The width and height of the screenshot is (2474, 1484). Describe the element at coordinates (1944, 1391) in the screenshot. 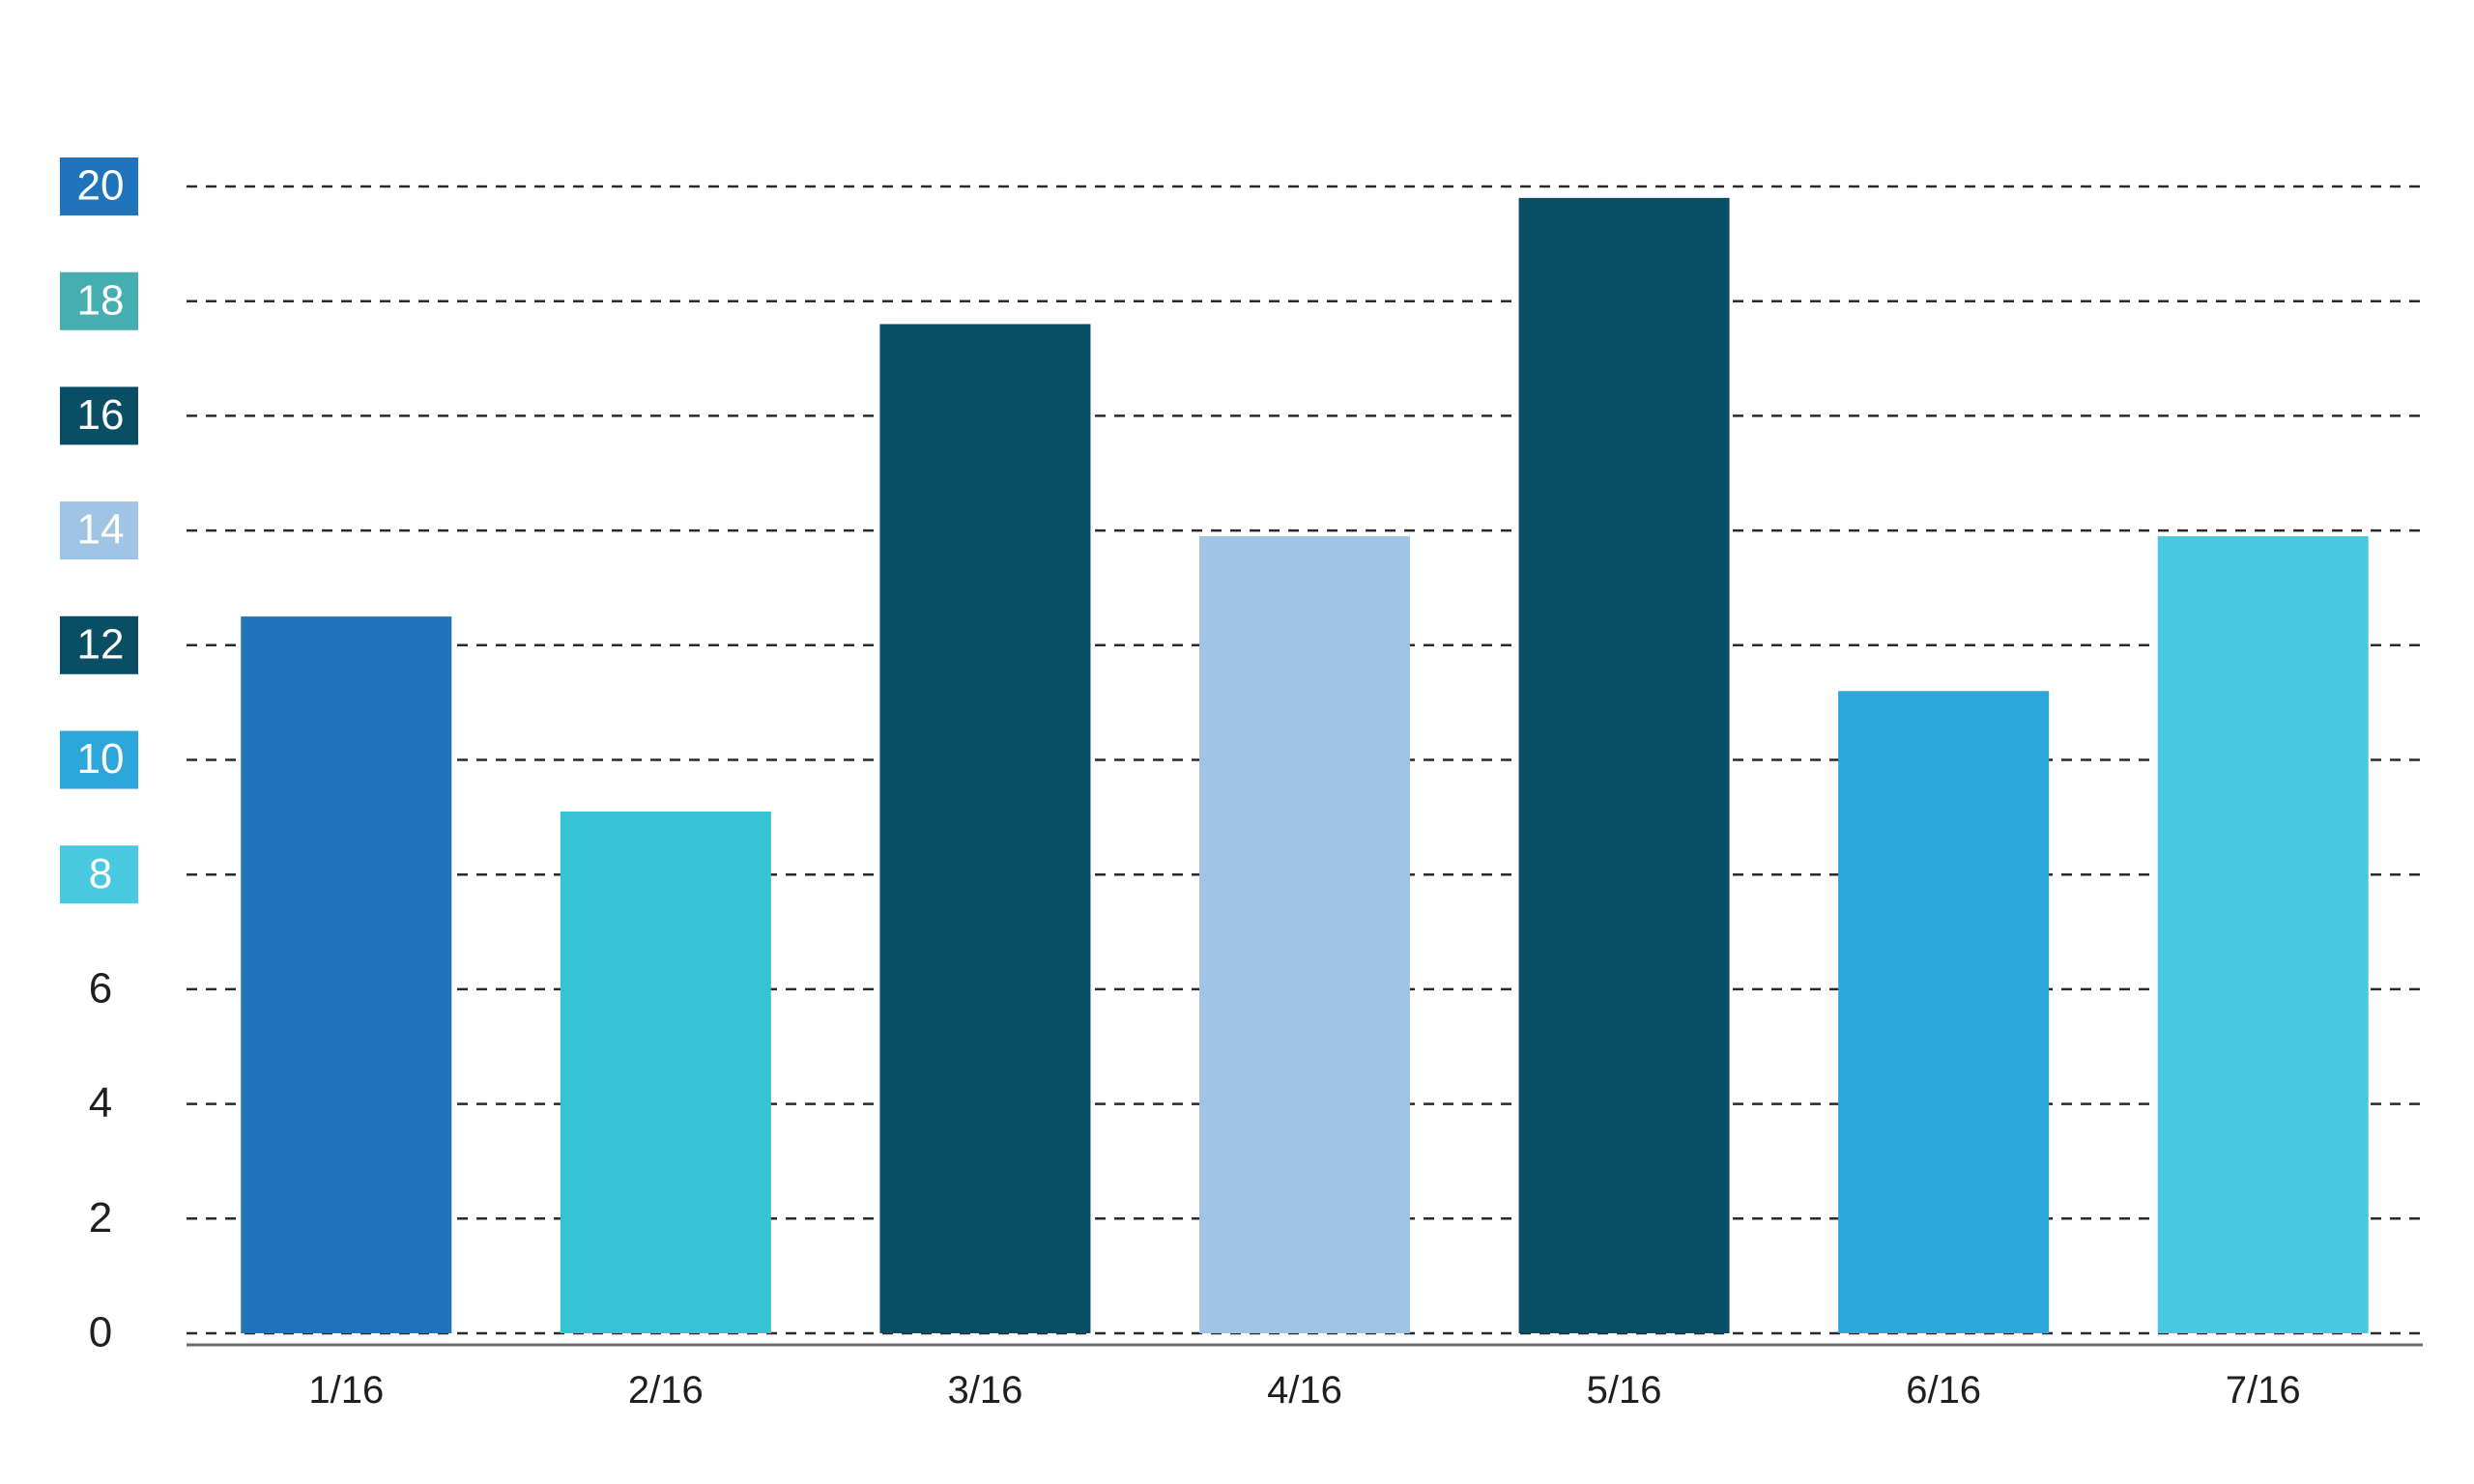

I see `x-tick-label: 6/16` at that location.